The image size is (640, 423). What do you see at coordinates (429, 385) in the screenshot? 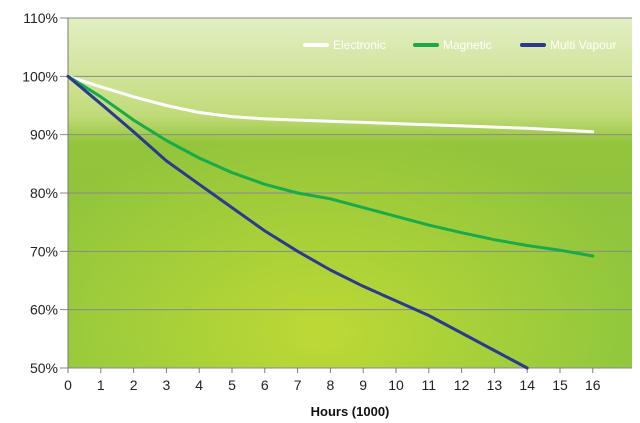
I see `x-tick-label: 11` at bounding box center [429, 385].